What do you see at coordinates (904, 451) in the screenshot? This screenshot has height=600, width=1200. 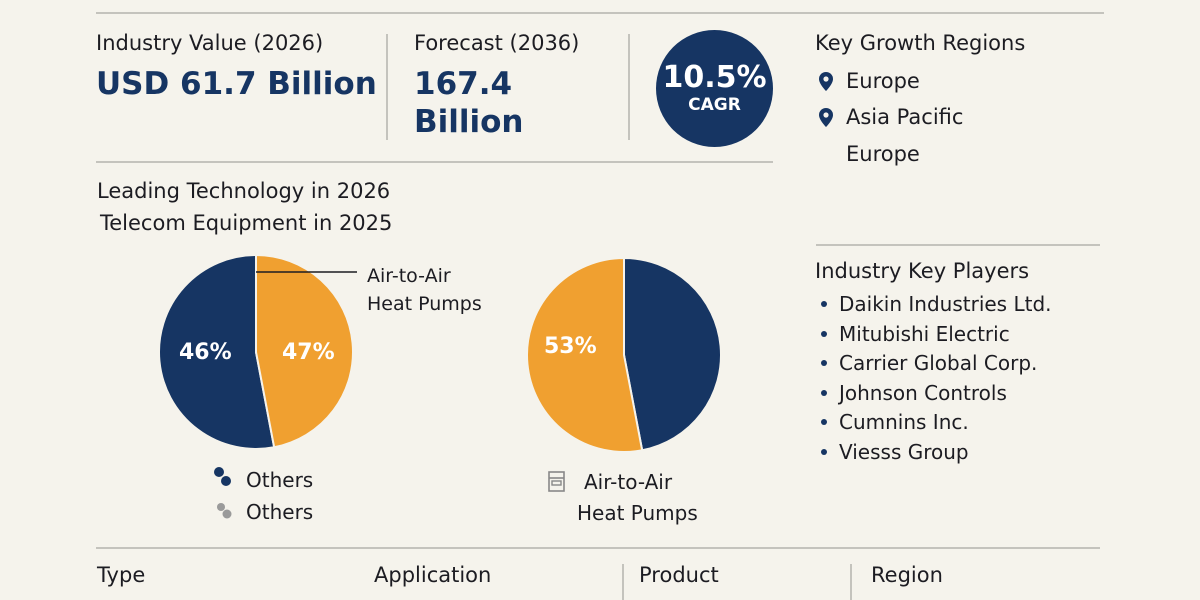 I see `key-player-name: Viesss Group` at bounding box center [904, 451].